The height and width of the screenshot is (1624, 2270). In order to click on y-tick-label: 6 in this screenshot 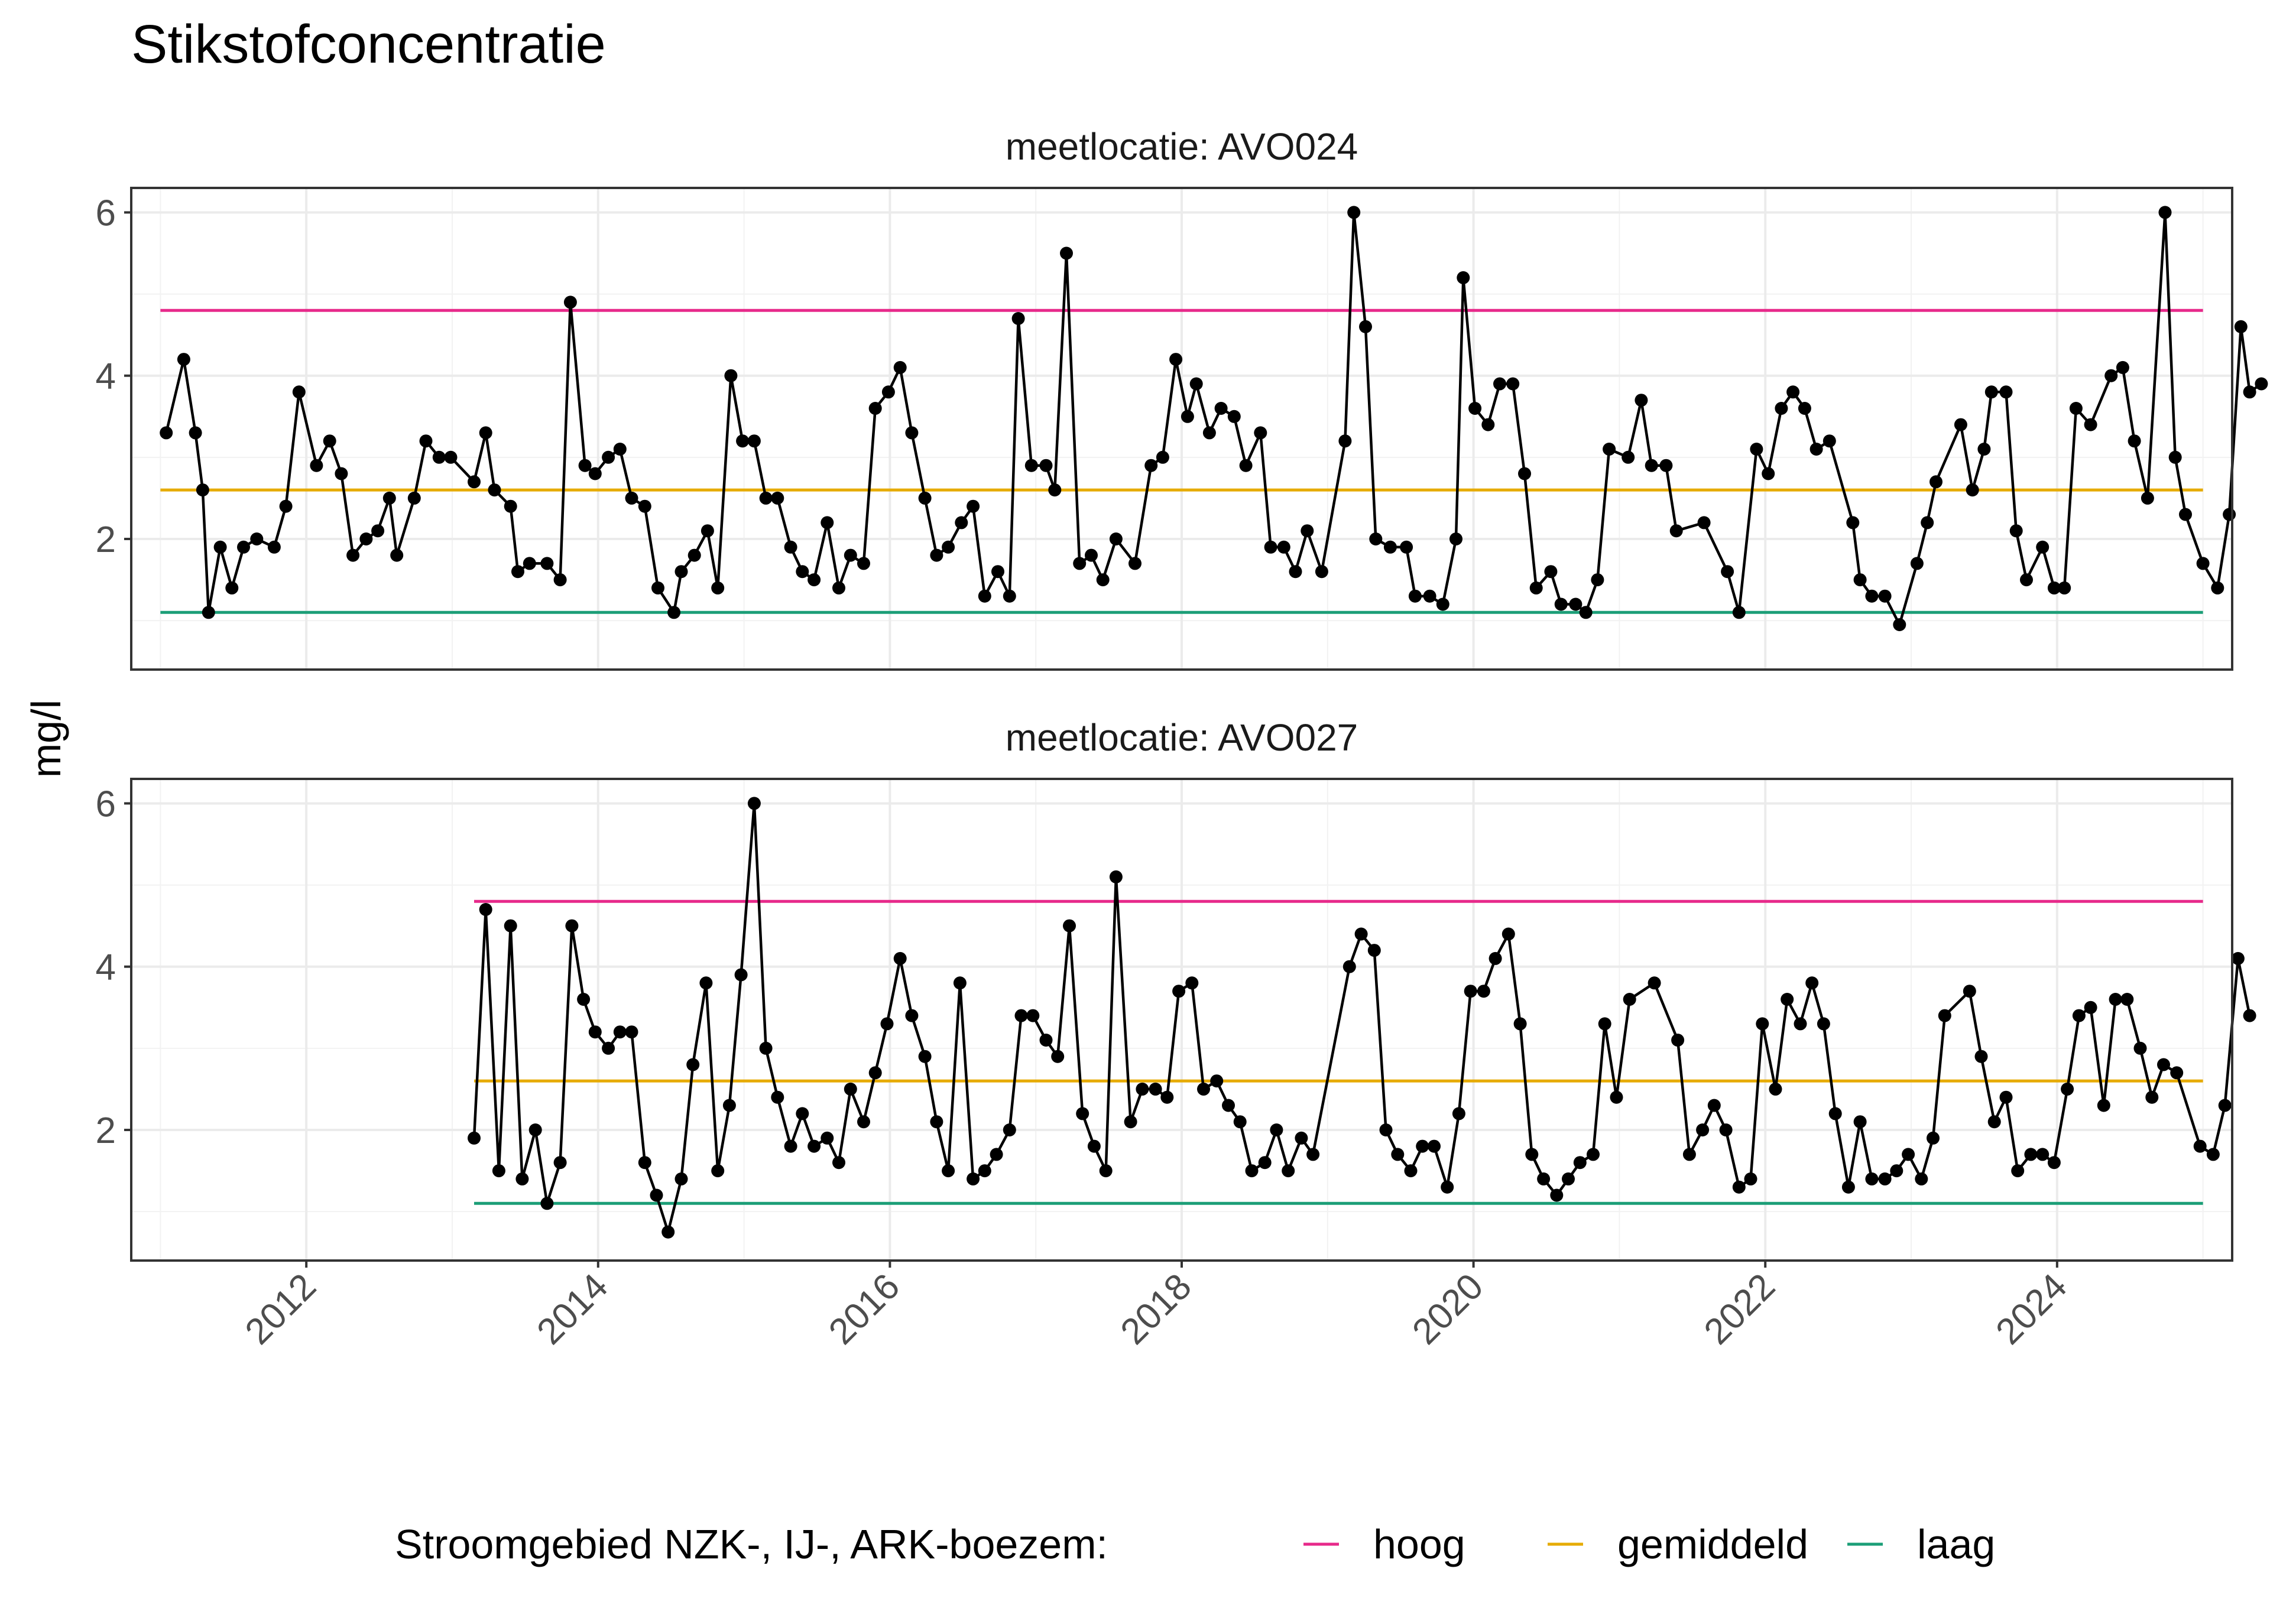, I will do `click(106, 804)`.